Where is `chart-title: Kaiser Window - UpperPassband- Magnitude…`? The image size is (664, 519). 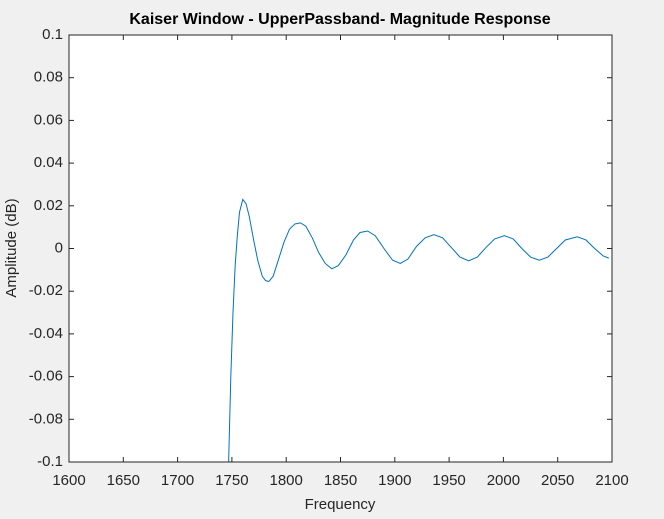 chart-title: Kaiser Window - UpperPassband- Magnitude… is located at coordinates (339, 19).